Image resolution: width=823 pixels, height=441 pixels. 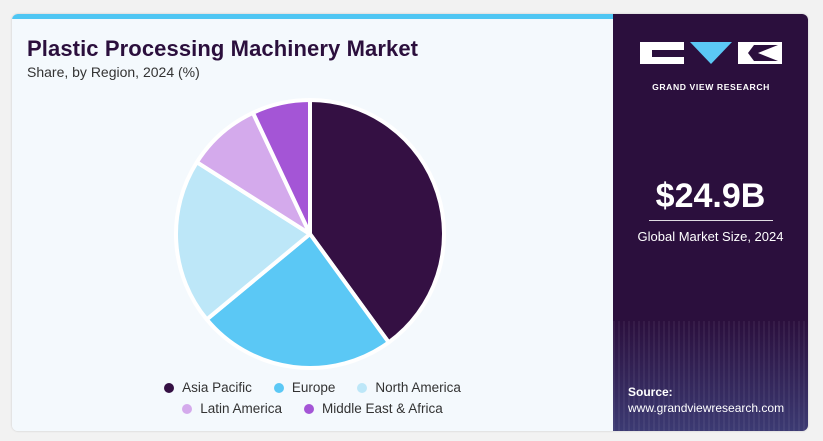 What do you see at coordinates (312, 16) in the screenshot?
I see `accent-bar` at bounding box center [312, 16].